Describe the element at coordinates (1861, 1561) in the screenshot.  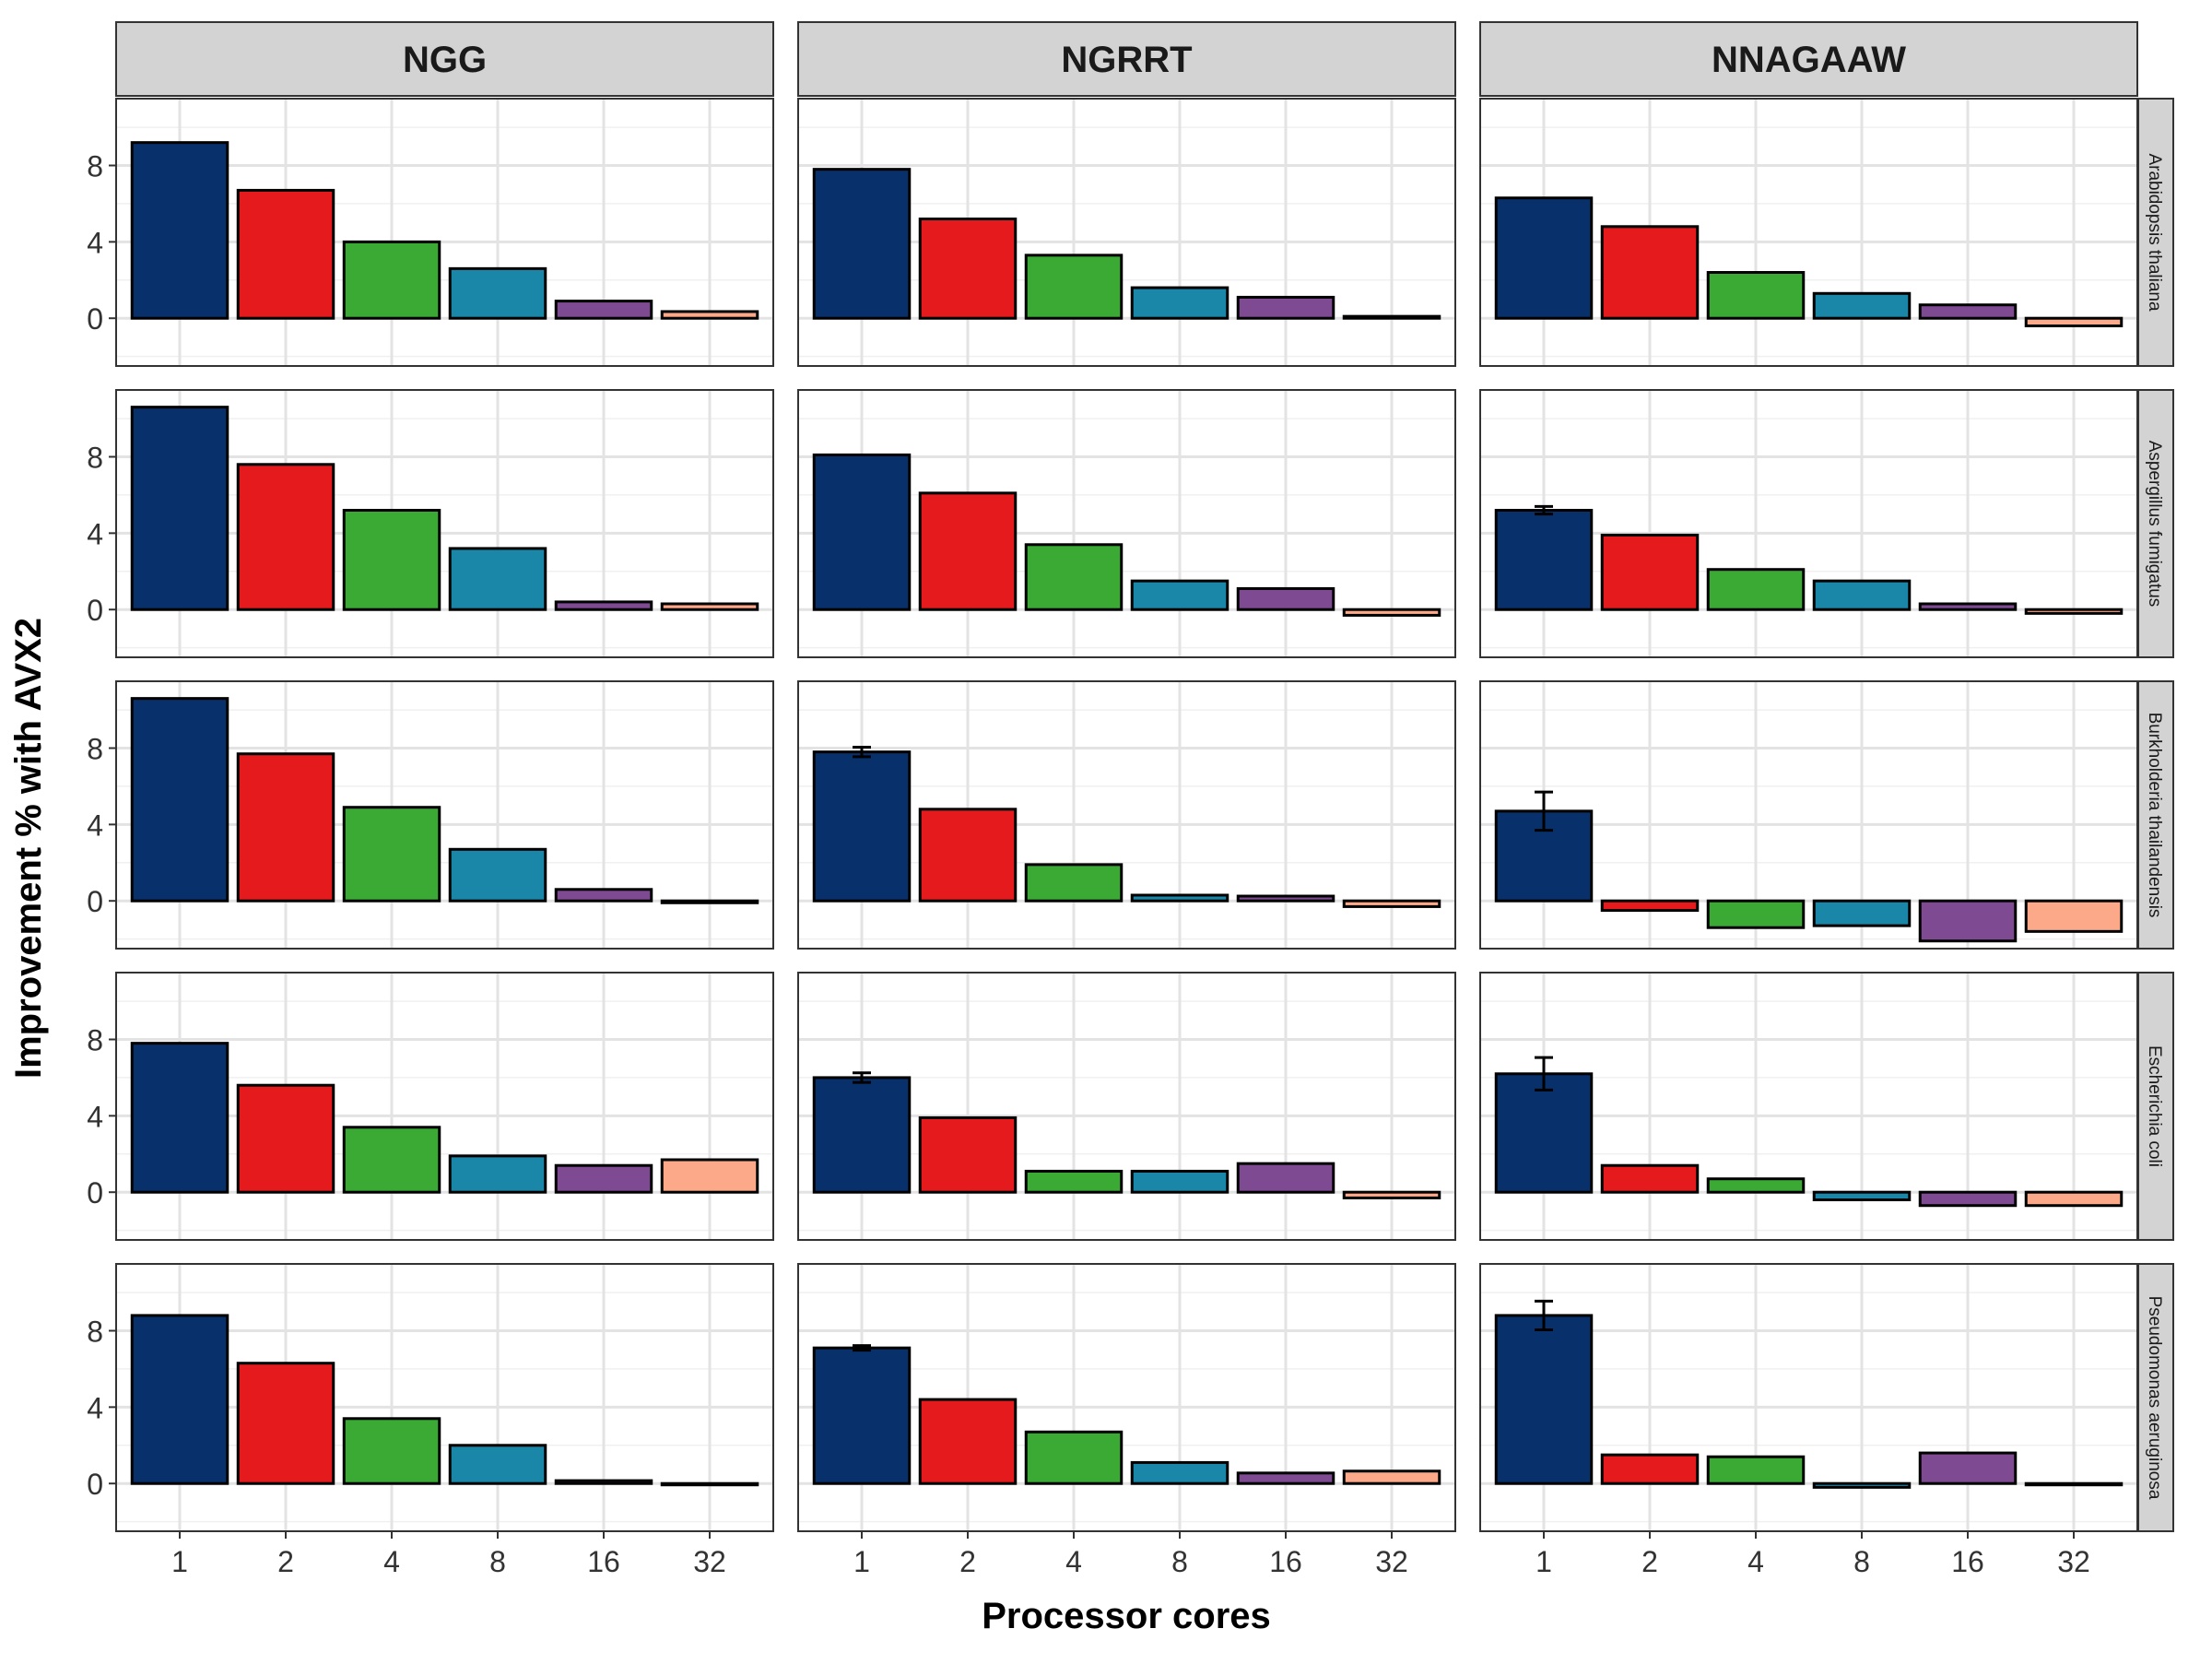
I see `x-tick-label: 8` at that location.